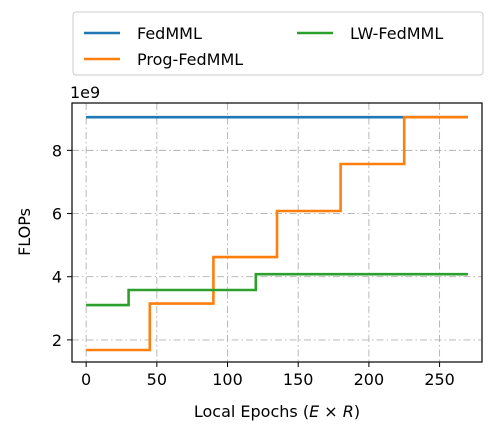  I want to click on y-tick-label: 8, so click(57, 150).